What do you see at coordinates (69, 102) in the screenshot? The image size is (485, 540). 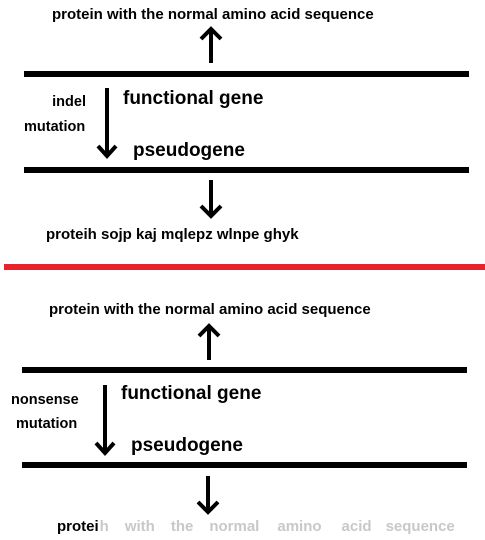 I see `mutation-type-line1: indel` at bounding box center [69, 102].